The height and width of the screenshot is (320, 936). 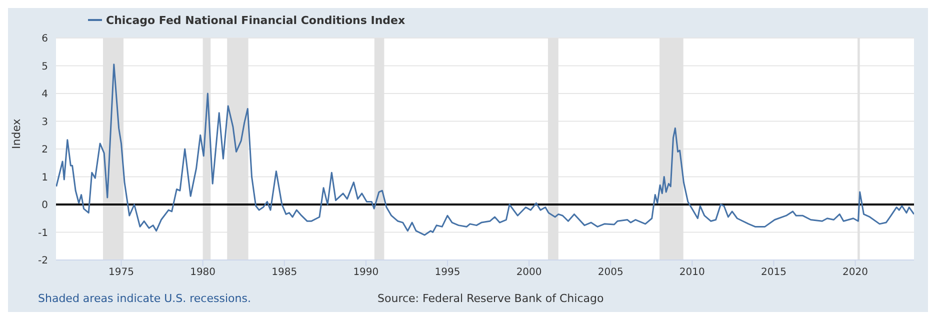 I want to click on x-tick-label: 1990, so click(x=366, y=272).